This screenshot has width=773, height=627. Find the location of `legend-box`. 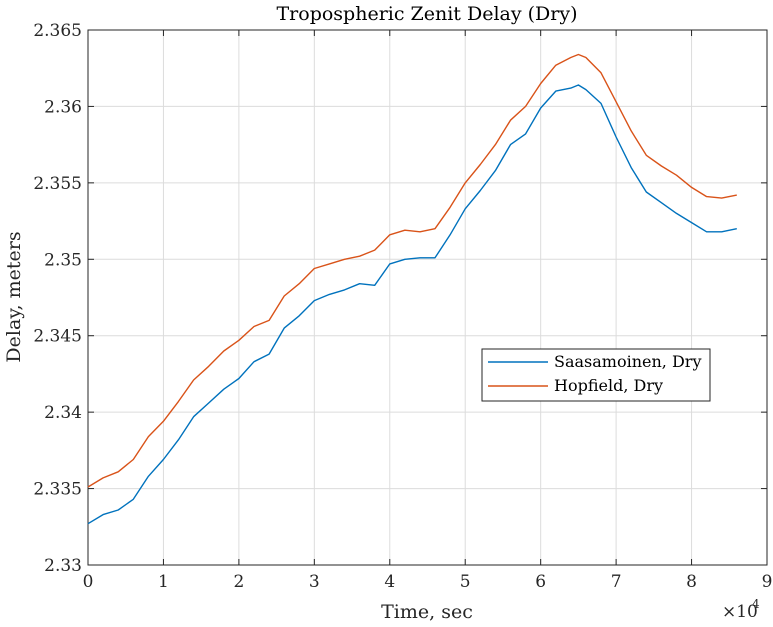

legend-box is located at coordinates (596, 375).